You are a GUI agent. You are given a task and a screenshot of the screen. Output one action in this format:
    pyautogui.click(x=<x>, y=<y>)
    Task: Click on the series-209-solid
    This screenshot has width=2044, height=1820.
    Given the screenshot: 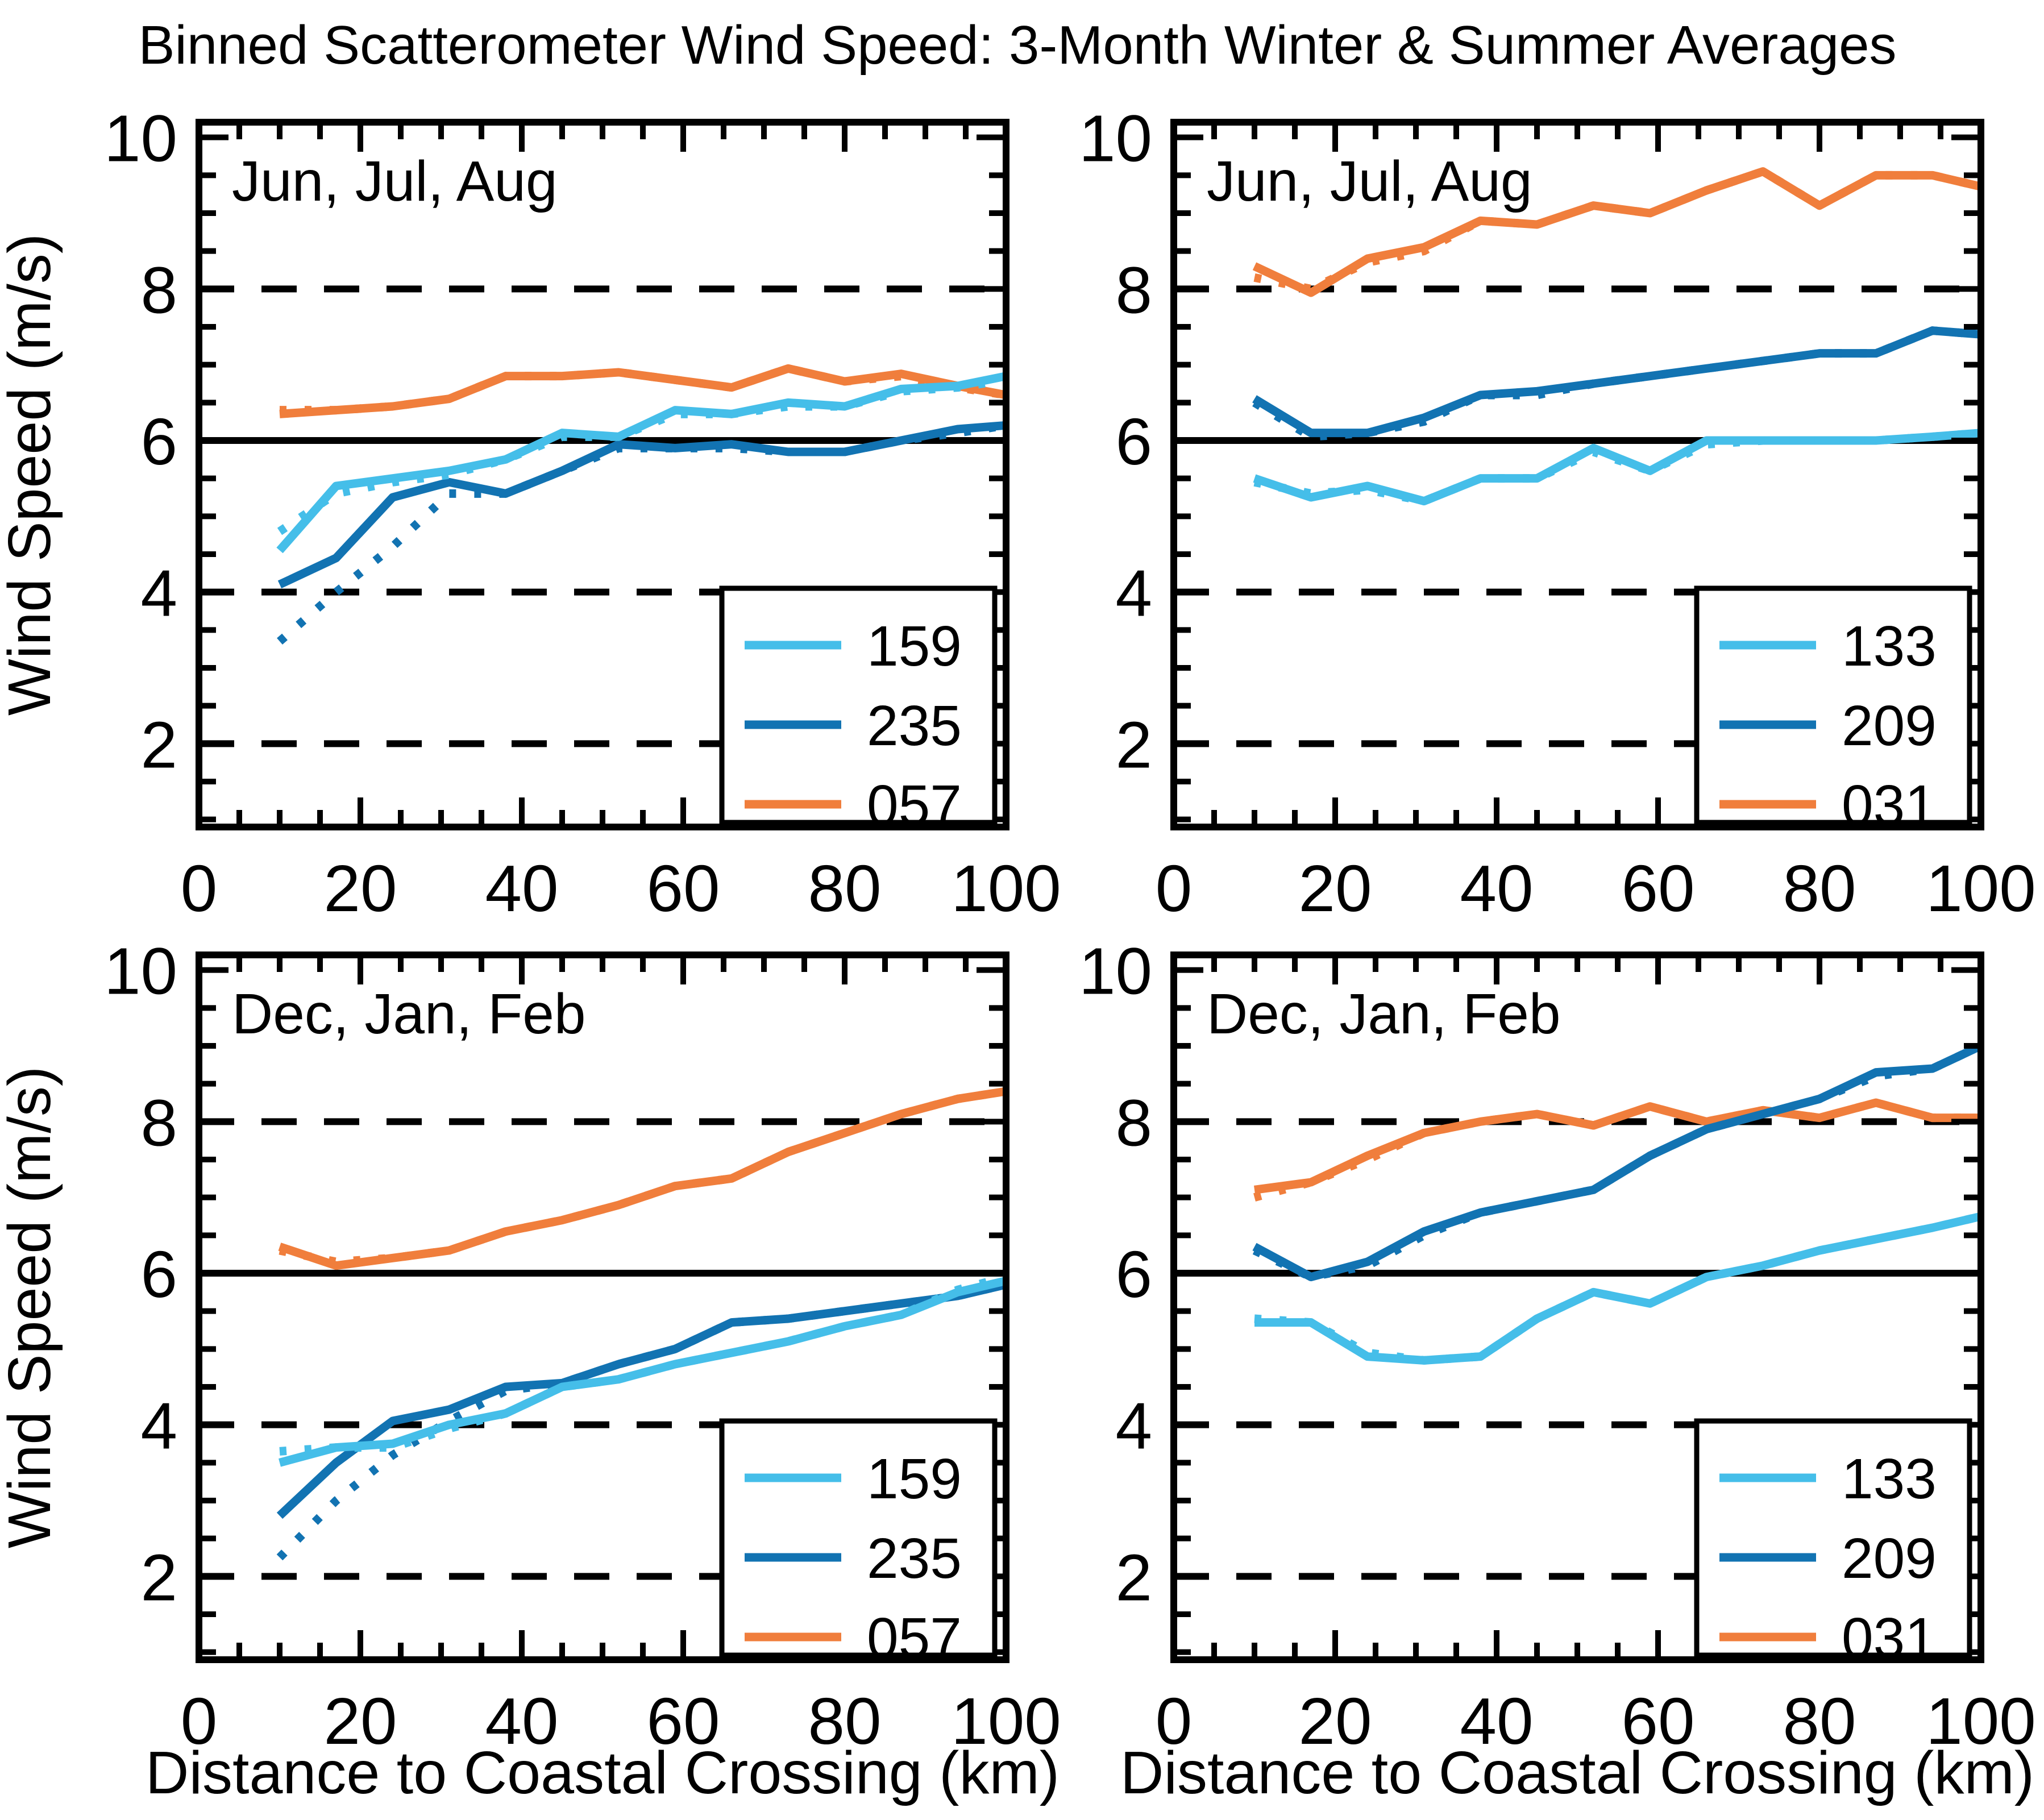 What is the action you would take?
    pyautogui.click(x=1617, y=1162)
    